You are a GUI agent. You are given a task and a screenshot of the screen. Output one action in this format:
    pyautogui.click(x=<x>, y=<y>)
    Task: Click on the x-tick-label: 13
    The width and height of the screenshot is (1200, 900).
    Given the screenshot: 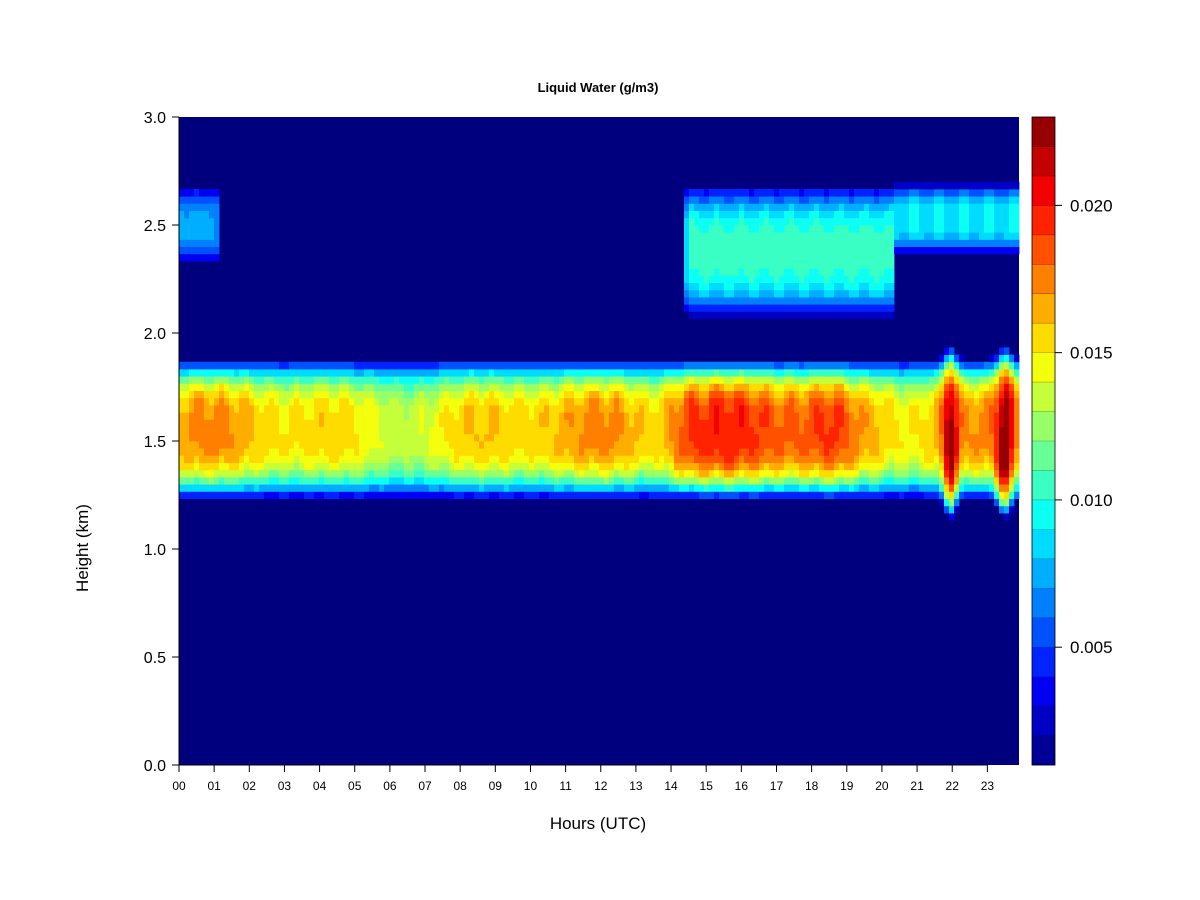 What is the action you would take?
    pyautogui.click(x=636, y=786)
    